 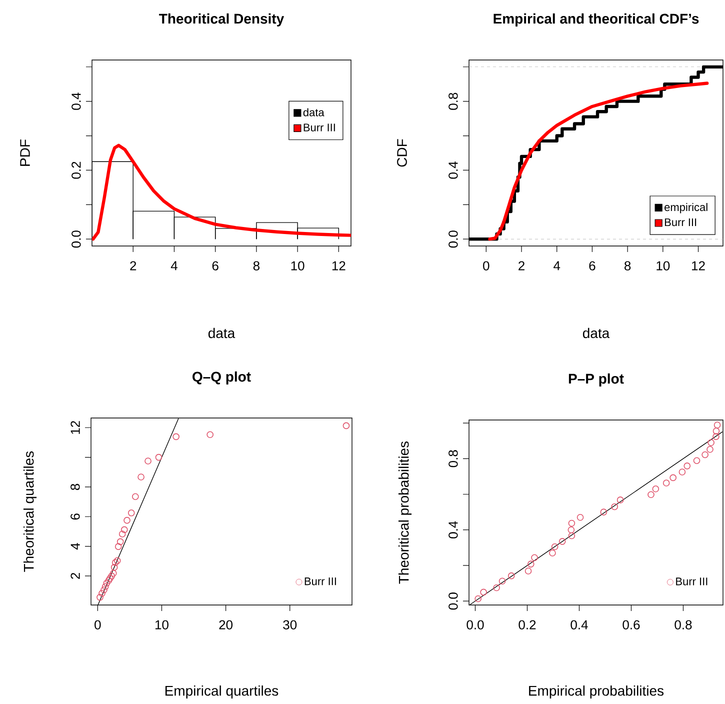 I want to click on y-tick-label: 4, so click(x=75, y=546).